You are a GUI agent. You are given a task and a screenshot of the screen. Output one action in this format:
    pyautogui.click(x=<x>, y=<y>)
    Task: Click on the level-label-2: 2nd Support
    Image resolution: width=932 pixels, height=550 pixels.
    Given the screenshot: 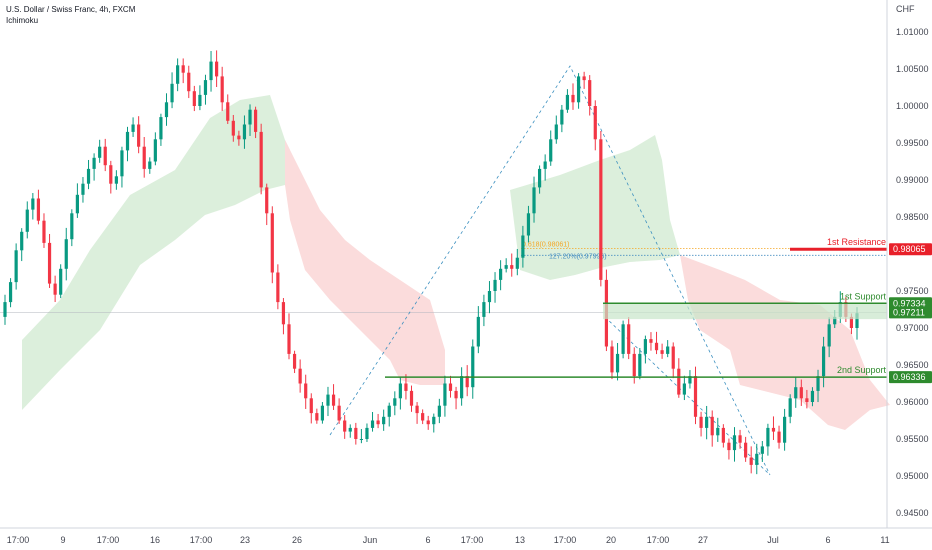 What is the action you would take?
    pyautogui.click(x=862, y=370)
    